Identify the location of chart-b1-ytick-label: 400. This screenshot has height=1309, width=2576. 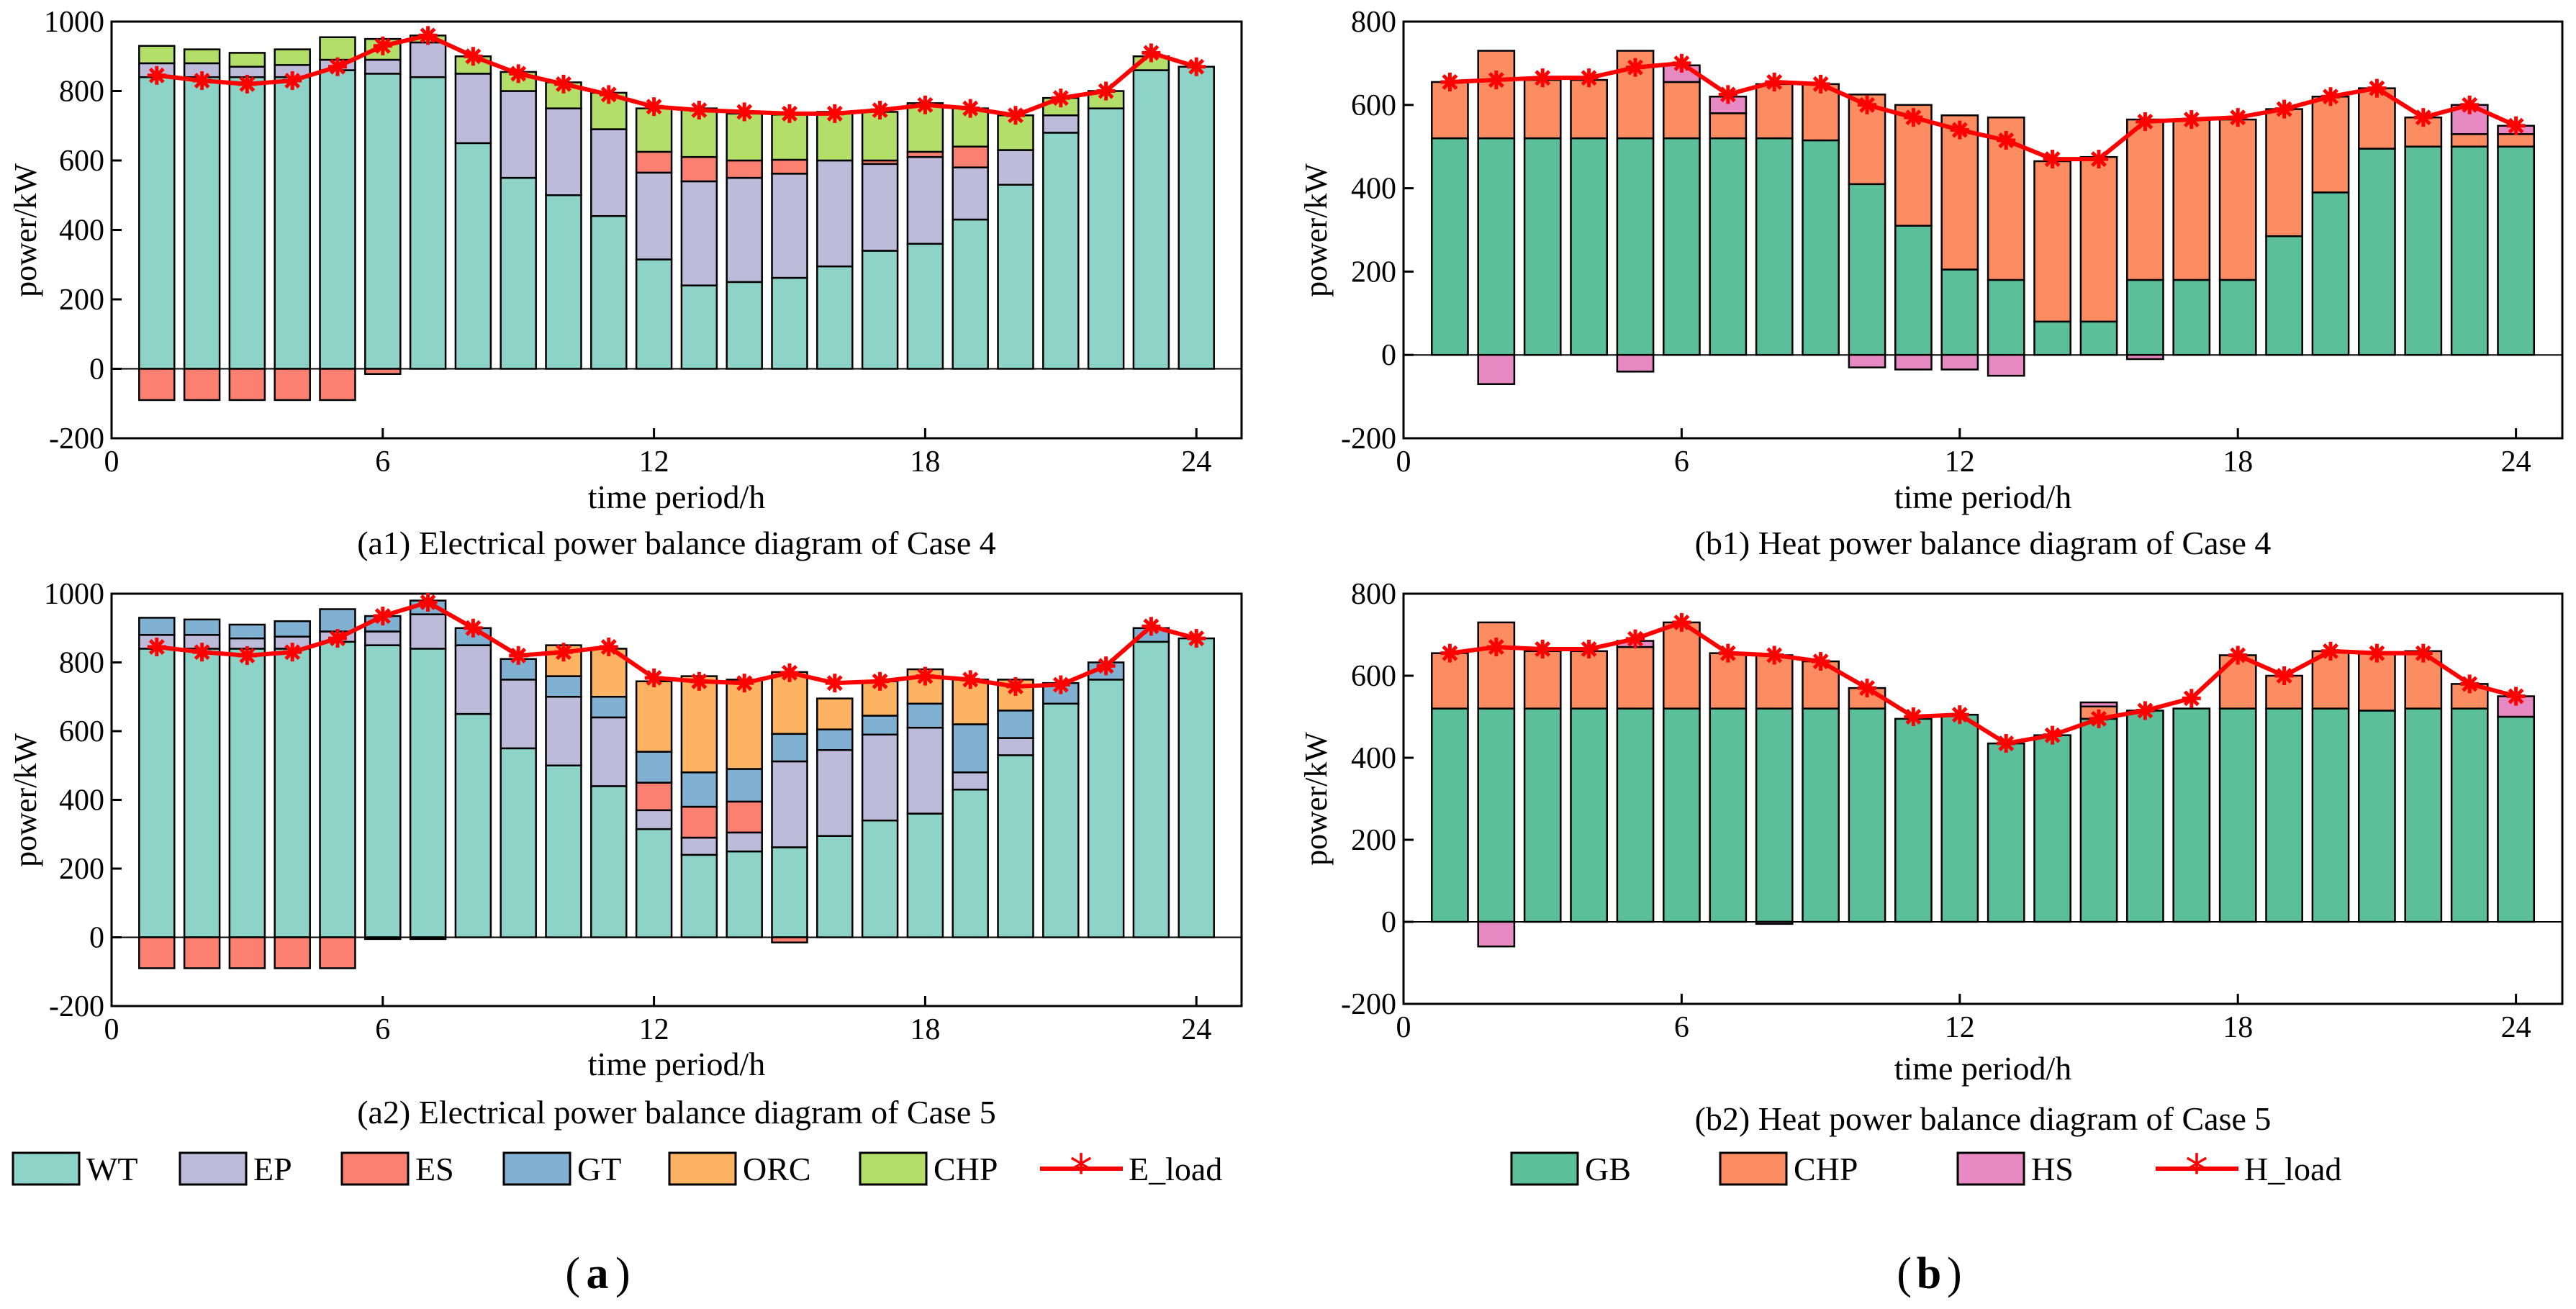
(1373, 189).